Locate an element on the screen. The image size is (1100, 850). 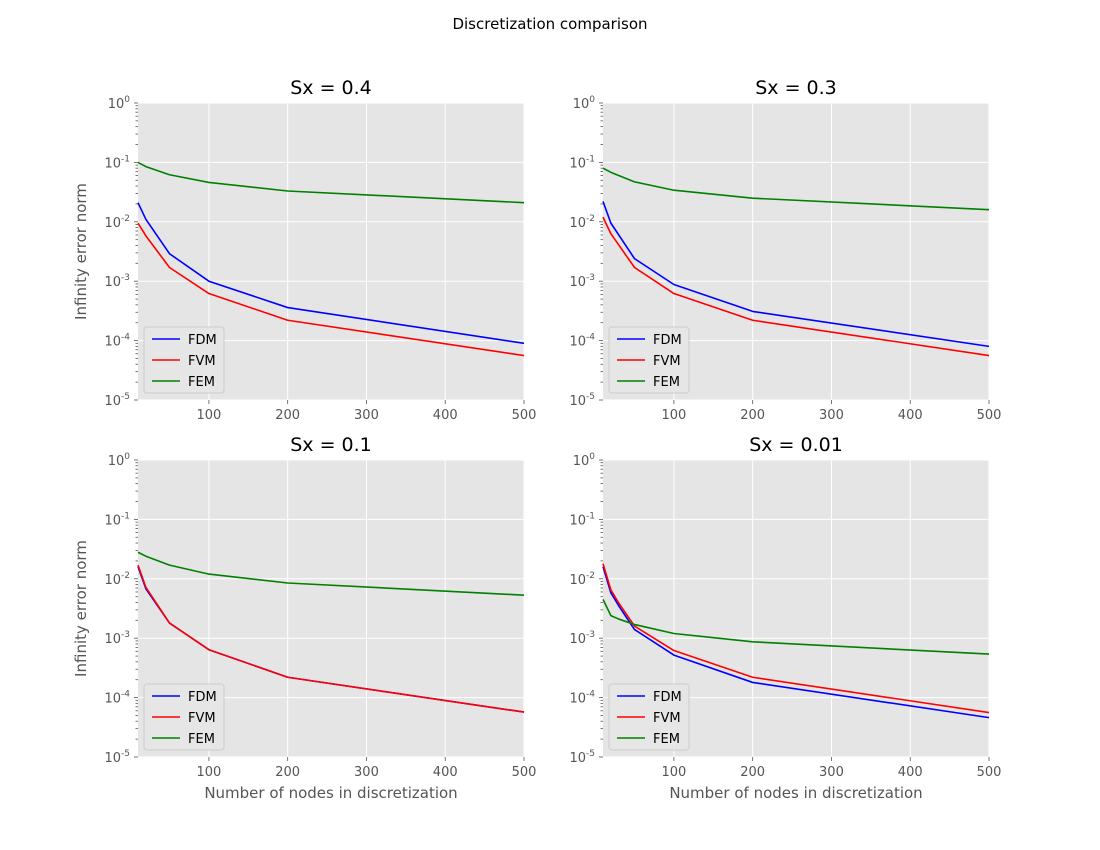
figure-suptitle: Discretization comparison is located at coordinates (549, 24).